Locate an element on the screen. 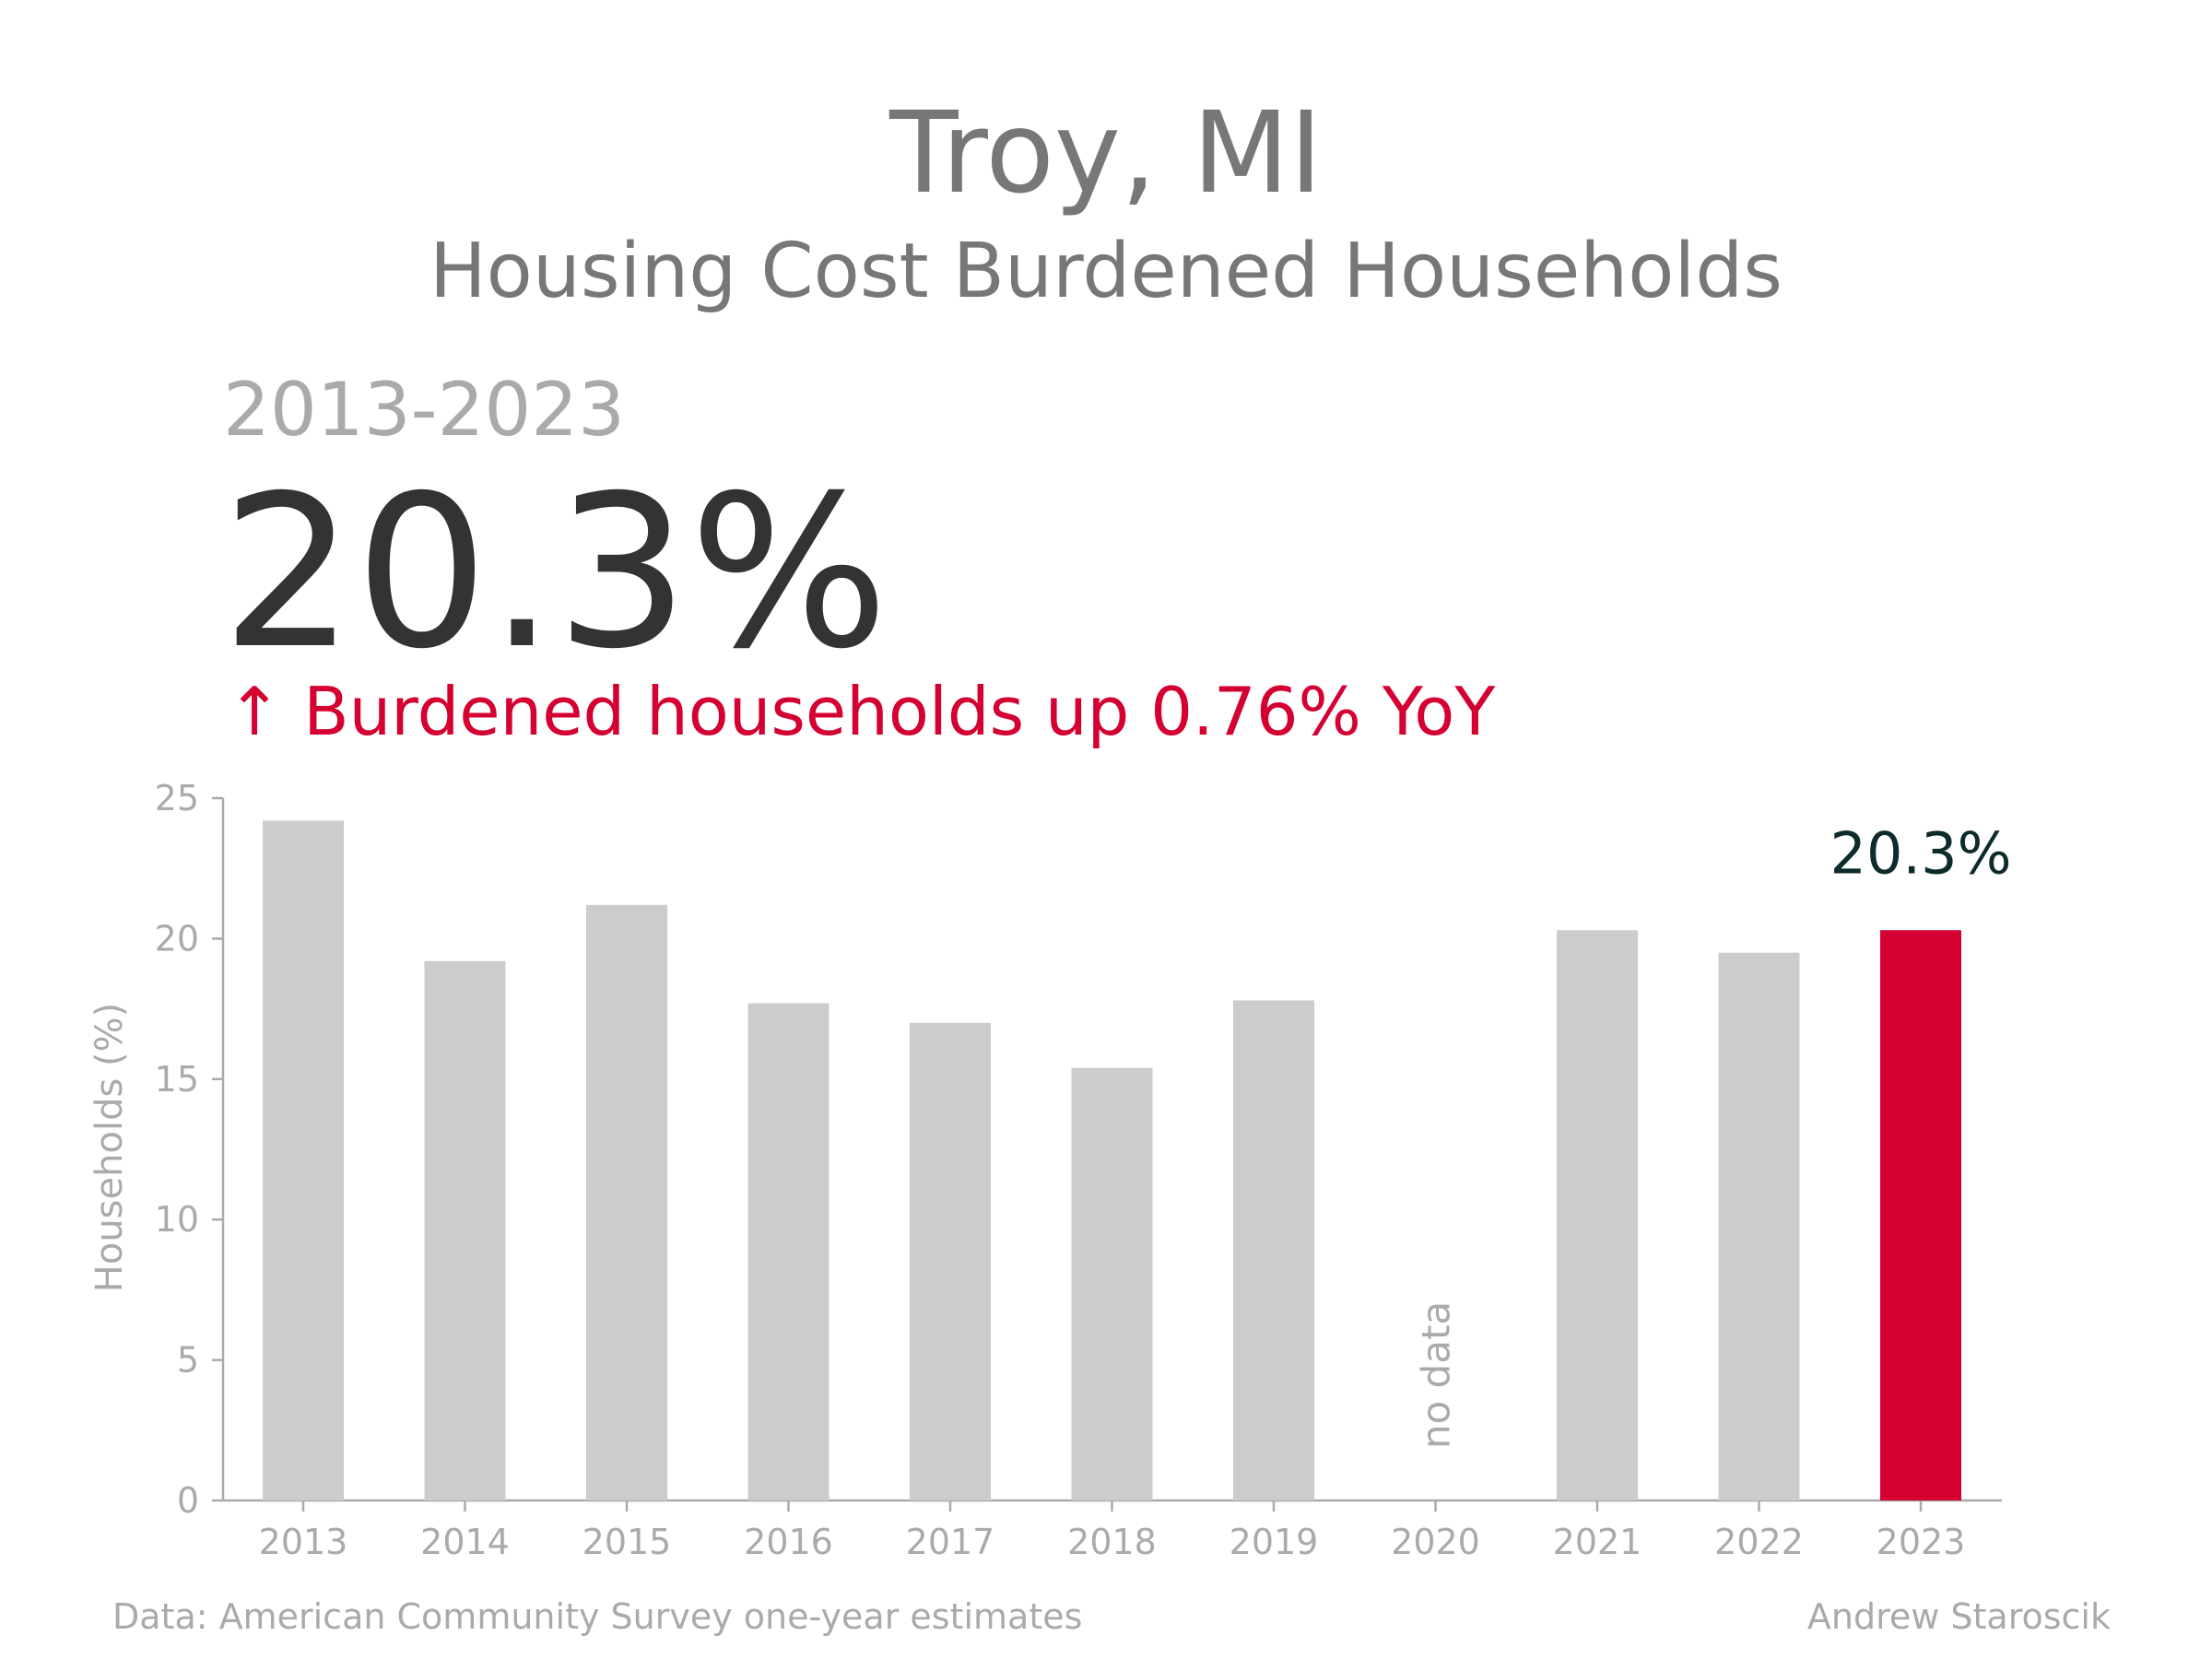 Image resolution: width=2212 pixels, height=1659 pixels. x-tick-label: 2020 is located at coordinates (1435, 1542).